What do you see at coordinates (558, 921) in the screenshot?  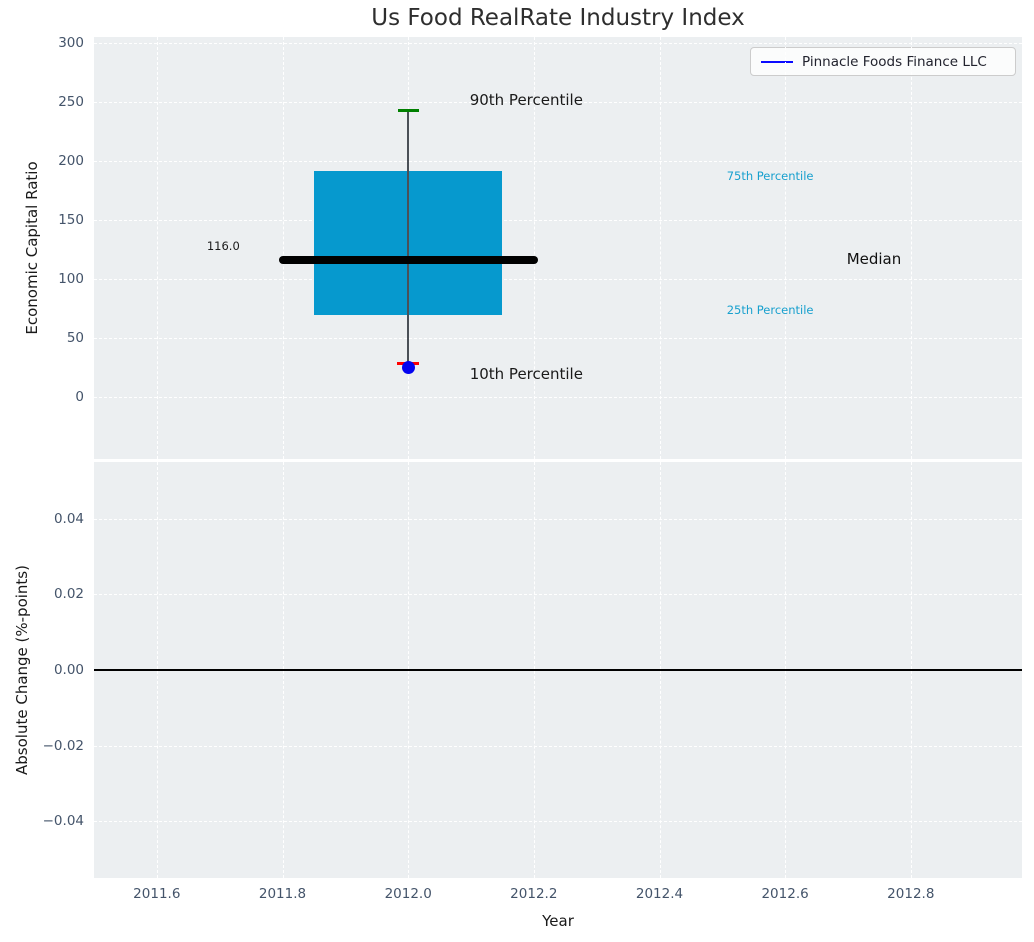 I see `x-axis-label: Year` at bounding box center [558, 921].